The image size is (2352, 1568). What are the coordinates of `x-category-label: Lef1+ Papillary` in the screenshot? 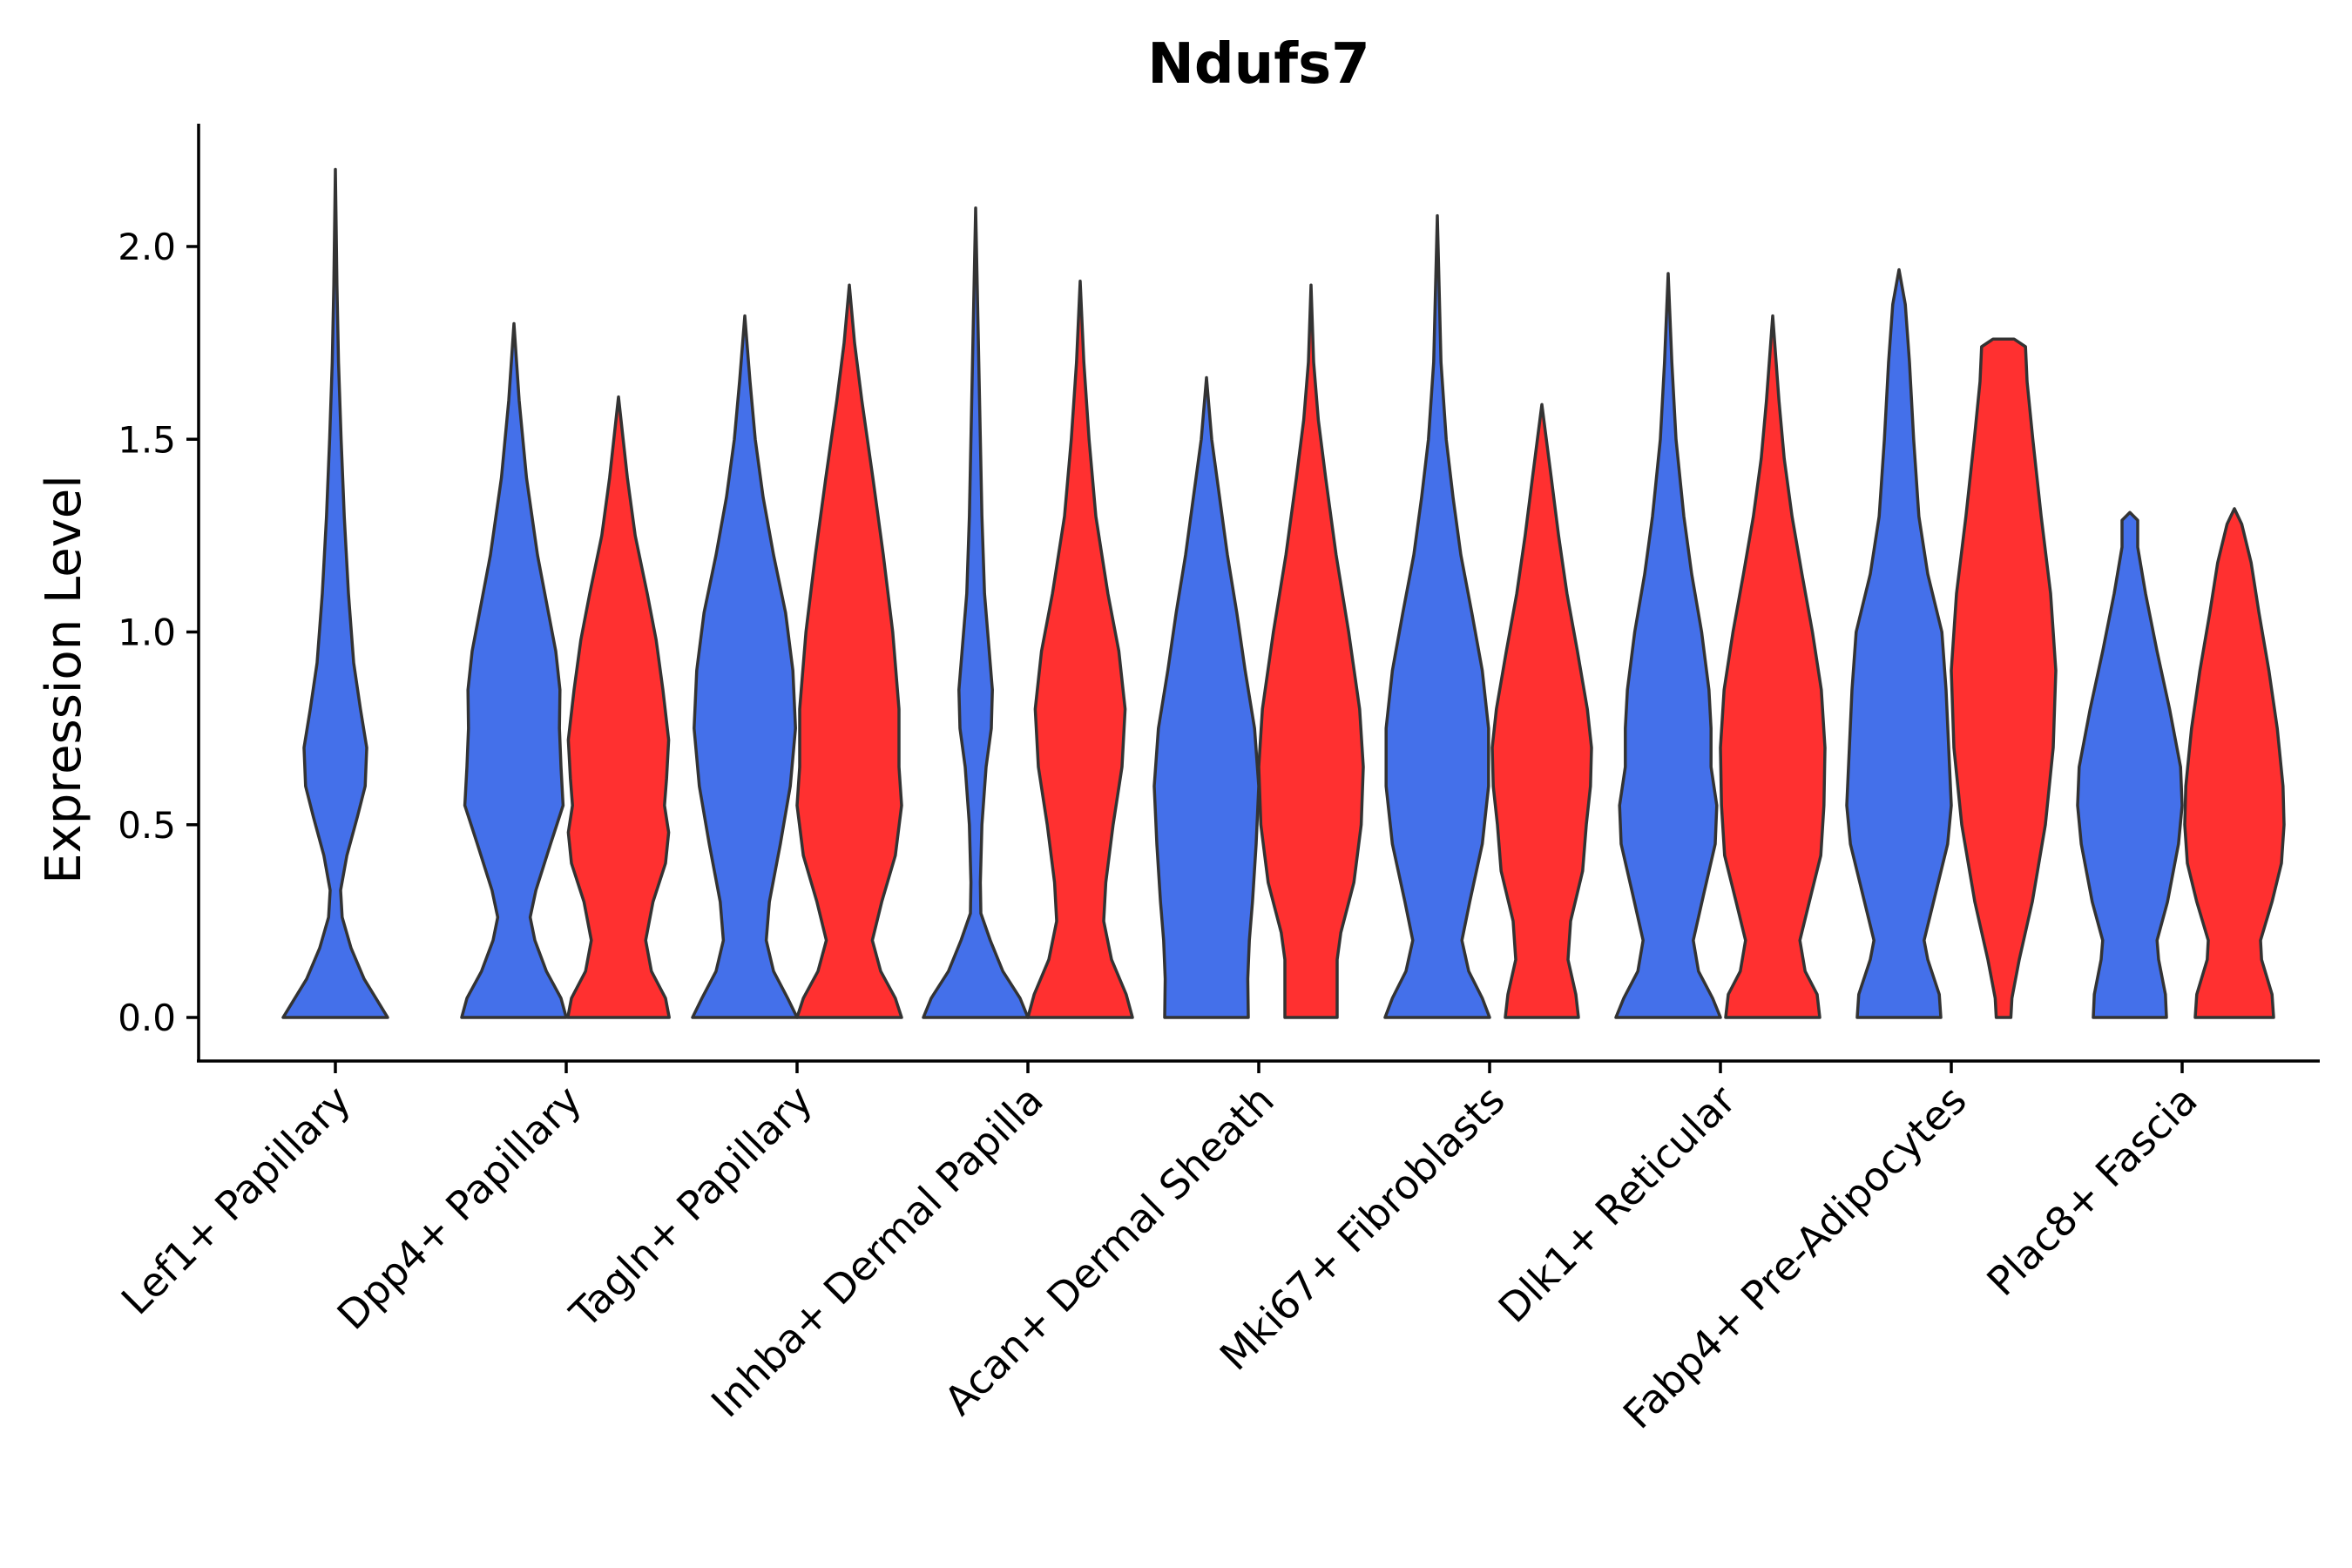 It's located at (236, 1201).